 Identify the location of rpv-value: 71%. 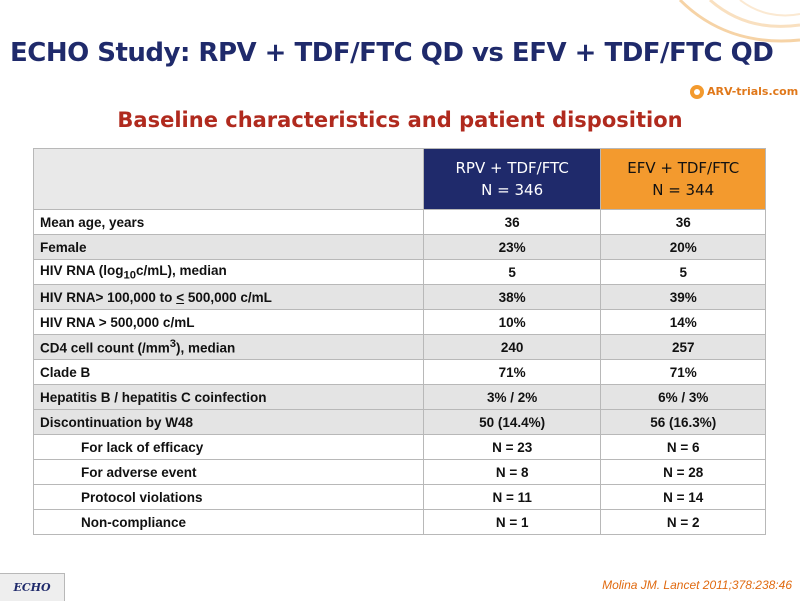
(512, 372).